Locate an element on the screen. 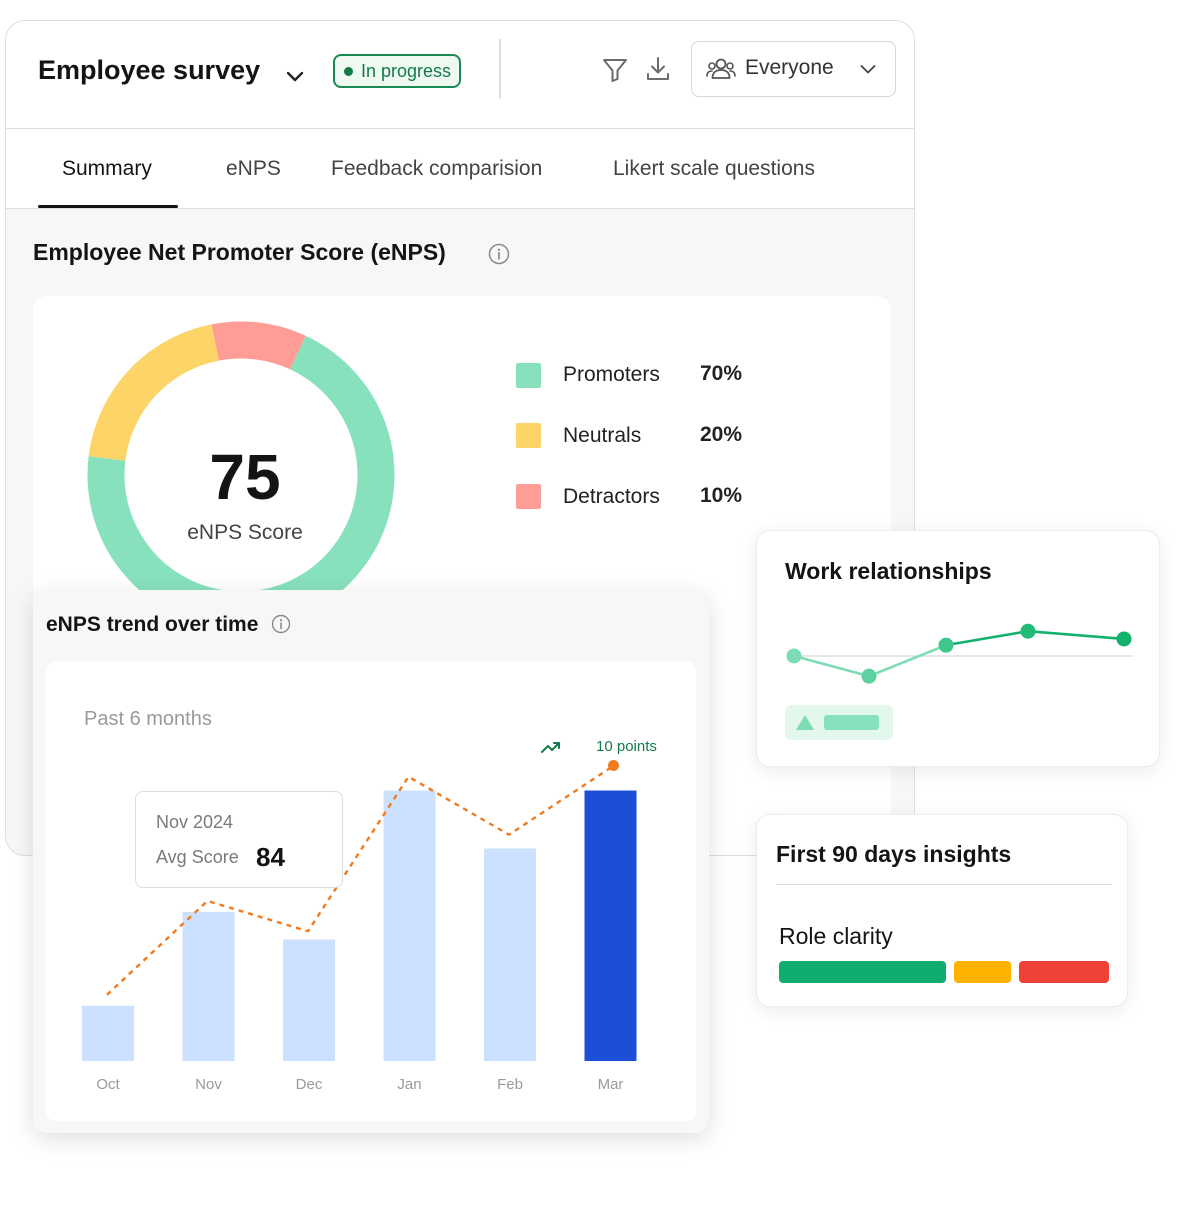 This screenshot has height=1216, width=1200. tooltip-date: Nov 2024 is located at coordinates (195, 822).